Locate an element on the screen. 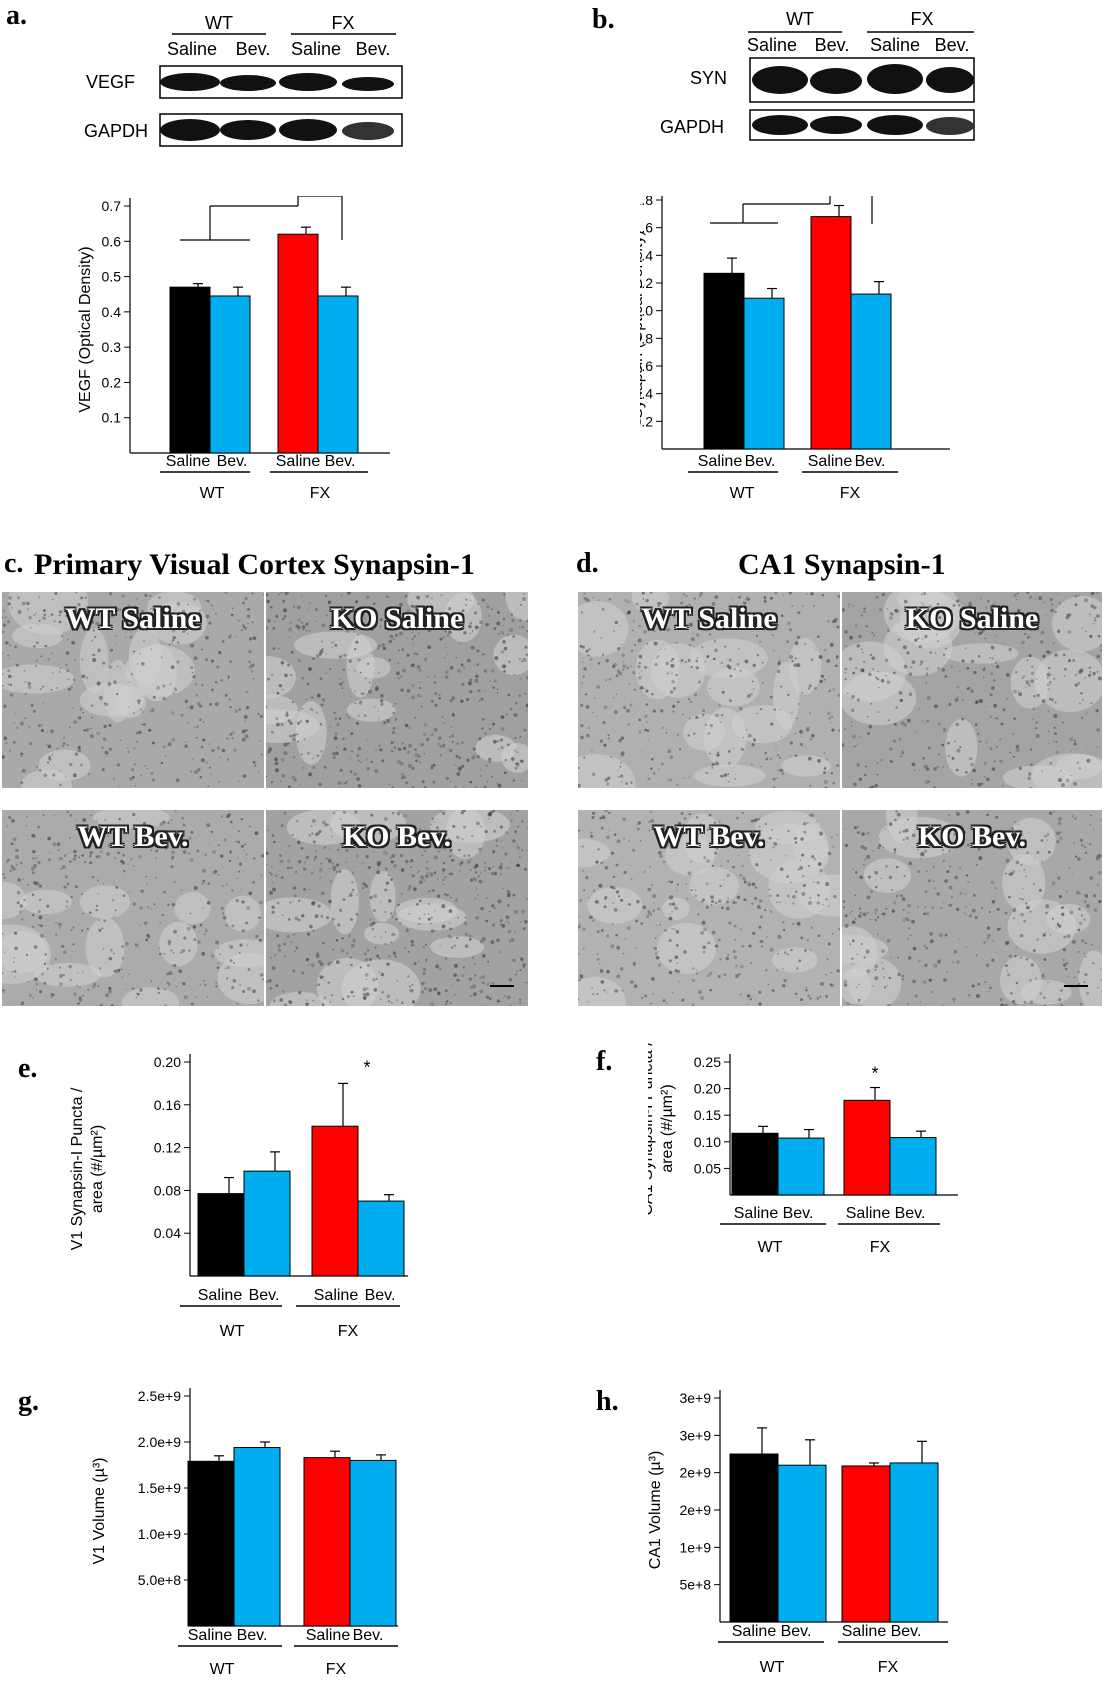 This screenshot has width=1104, height=1686. y-axis-label: V1 Synapsin-I Puncta / is located at coordinates (77, 1168).